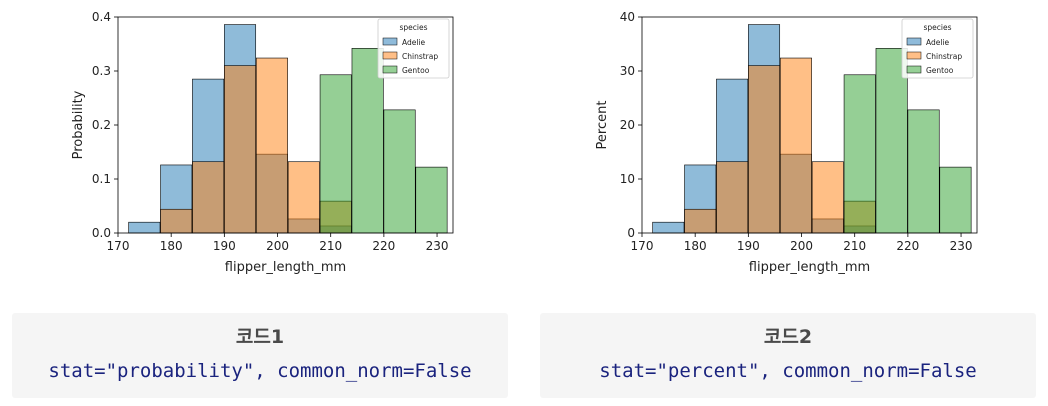 The height and width of the screenshot is (406, 1048). Describe the element at coordinates (627, 71) in the screenshot. I see `y-tick-label: 30` at that location.